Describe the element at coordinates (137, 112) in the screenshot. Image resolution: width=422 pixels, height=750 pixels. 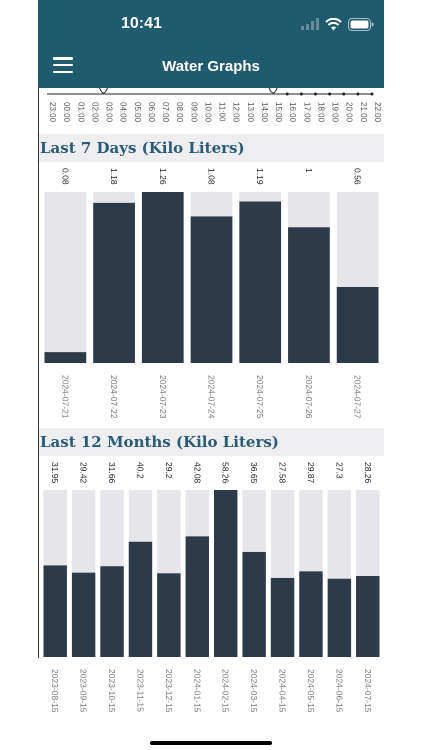
I see `hourly-tick-label: 05:00` at that location.